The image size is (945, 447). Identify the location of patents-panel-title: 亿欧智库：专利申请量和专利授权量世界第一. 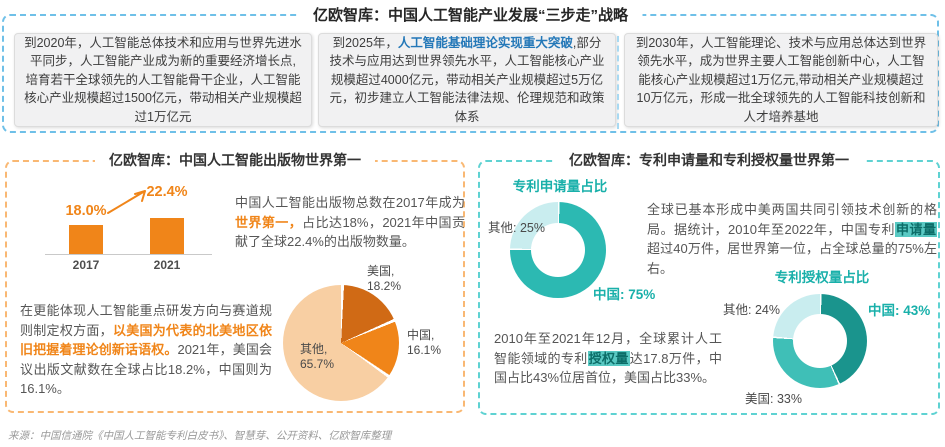
(709, 160).